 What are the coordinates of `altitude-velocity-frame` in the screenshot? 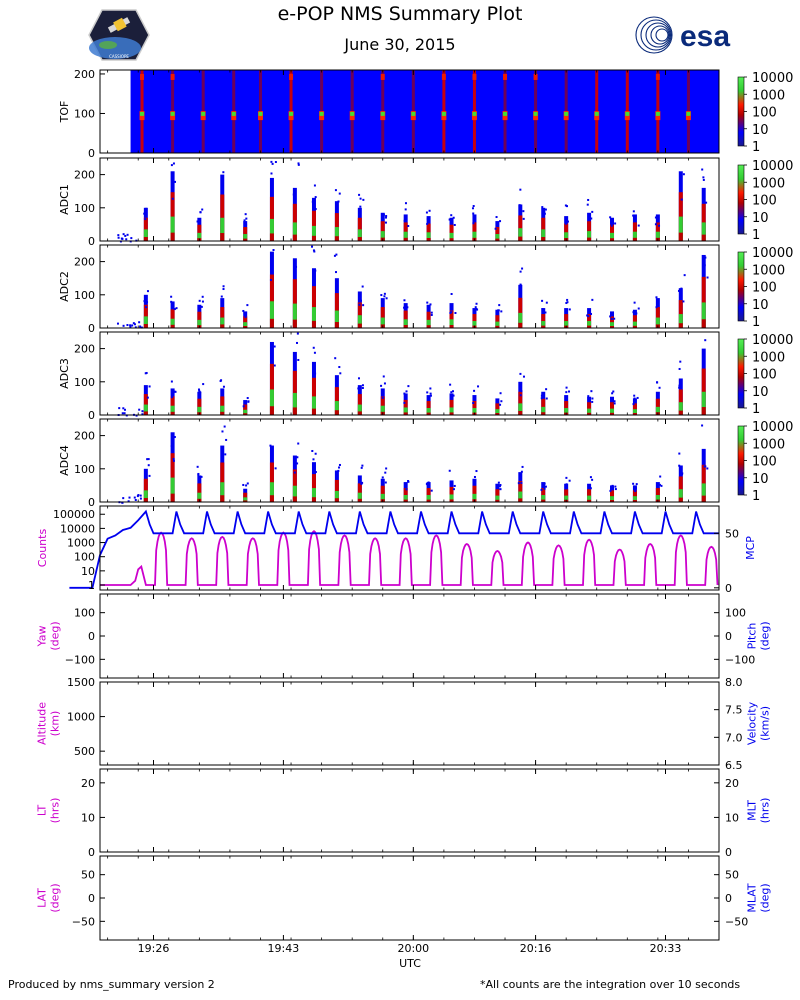 It's located at (409, 723).